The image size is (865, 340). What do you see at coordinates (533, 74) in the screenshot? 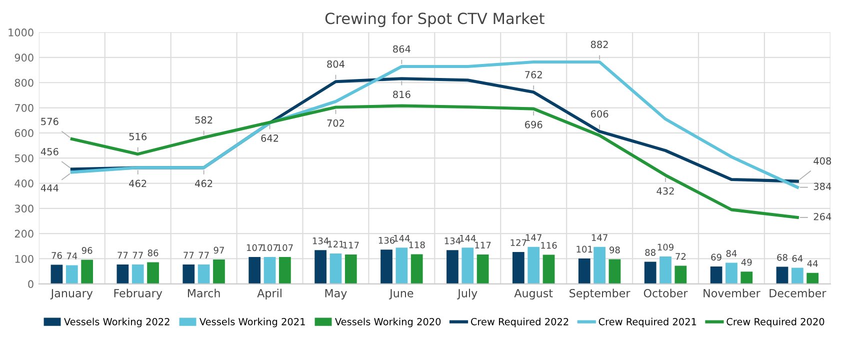
I see `data-label: 762` at bounding box center [533, 74].